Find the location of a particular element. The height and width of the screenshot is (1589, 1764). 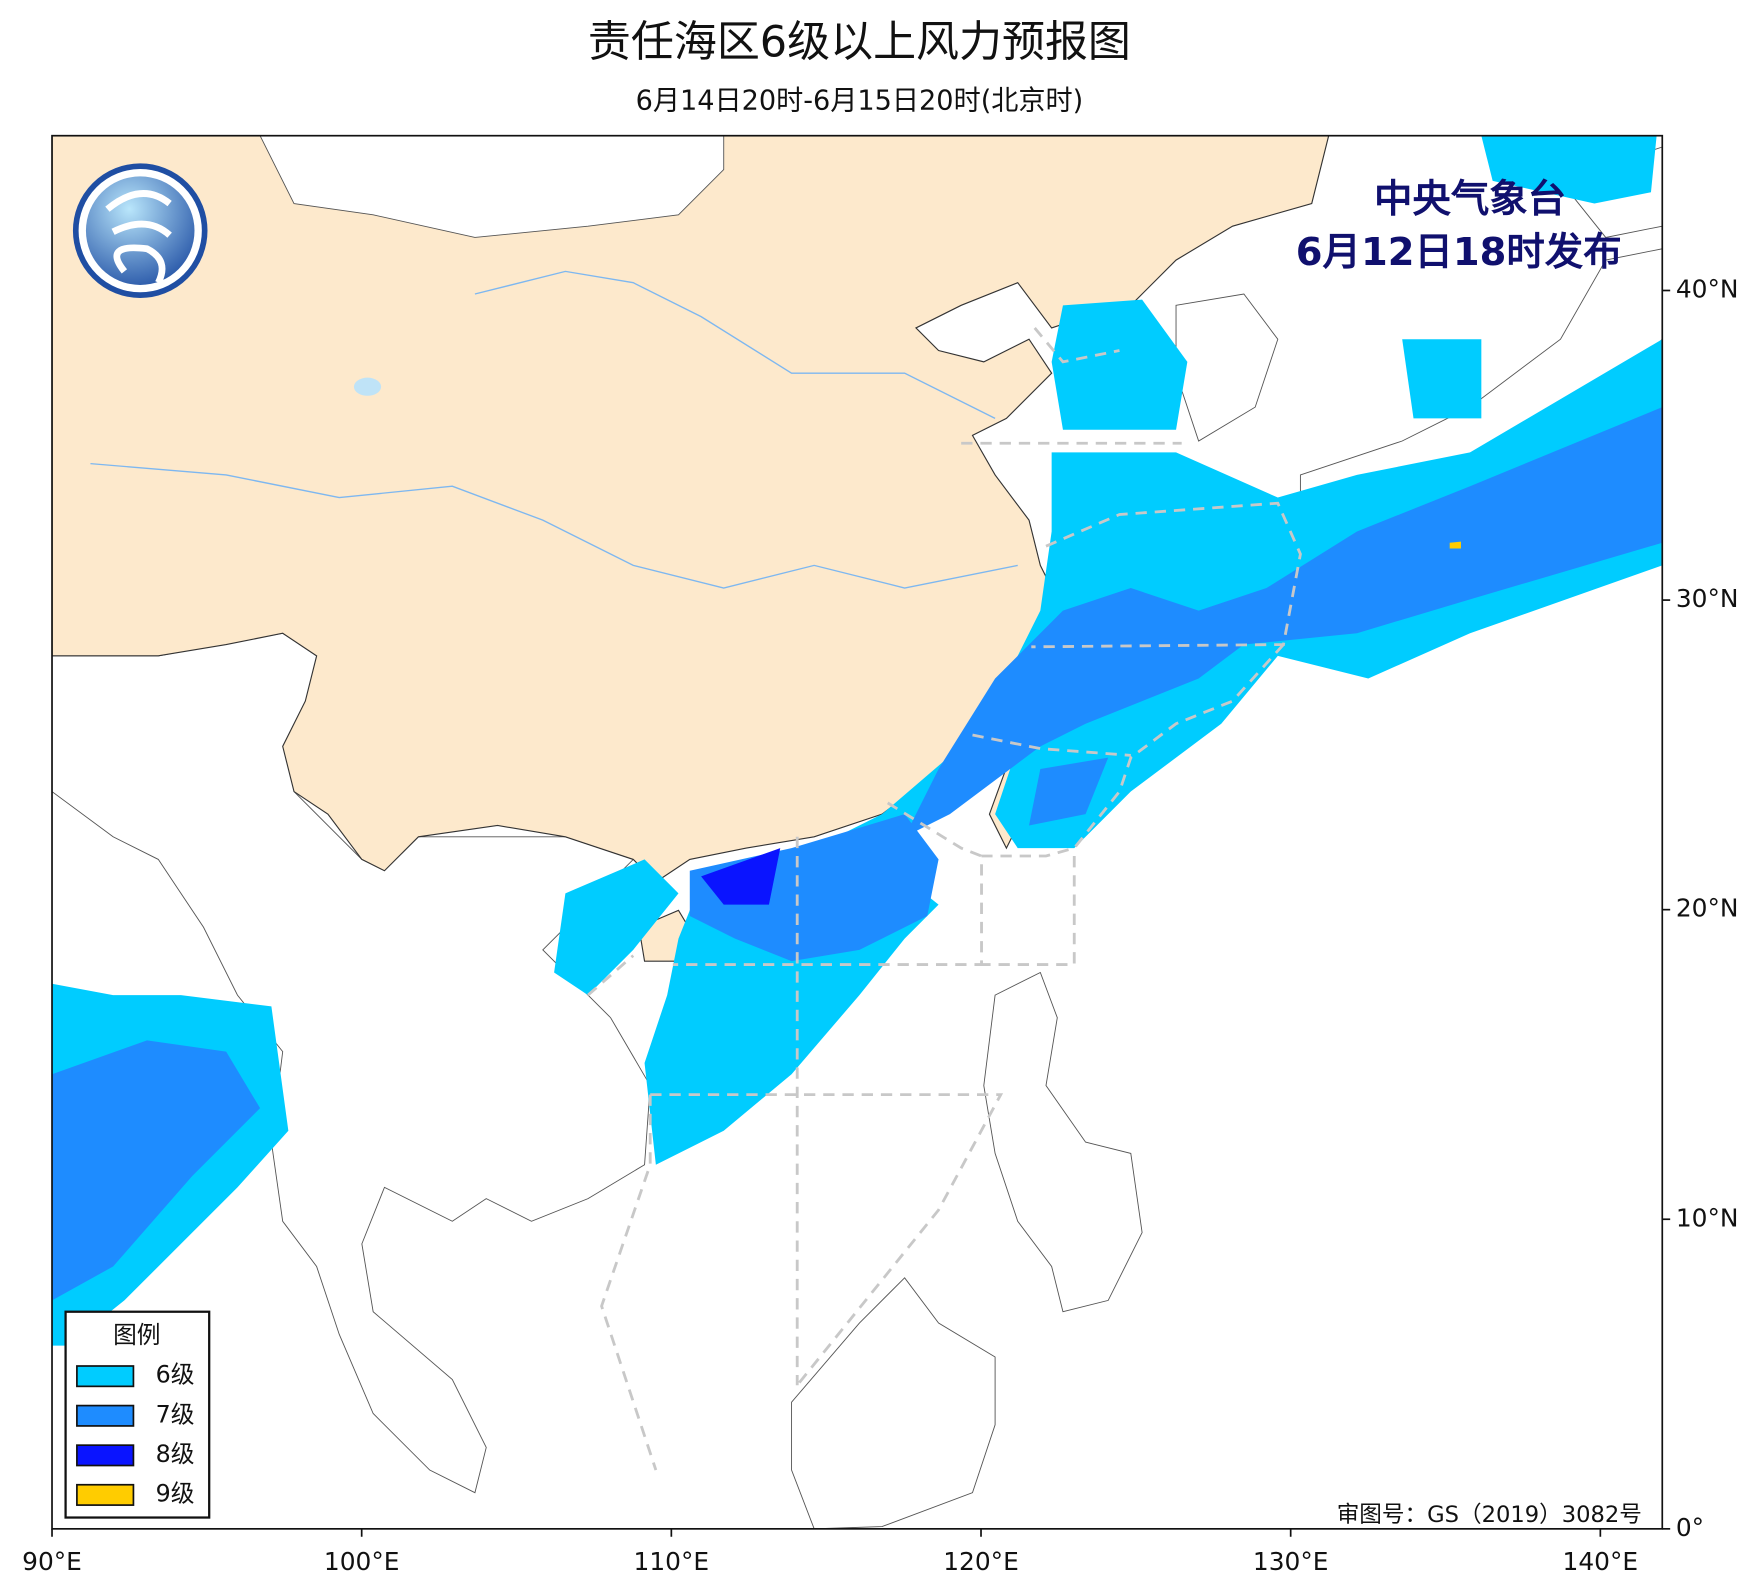

y-tick-label: 10°N is located at coordinates (1707, 1217).